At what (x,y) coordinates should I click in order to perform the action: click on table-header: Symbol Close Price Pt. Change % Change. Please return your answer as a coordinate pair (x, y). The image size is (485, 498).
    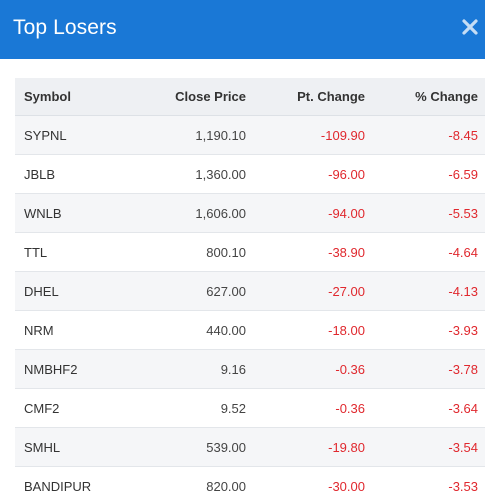
    Looking at the image, I should click on (250, 97).